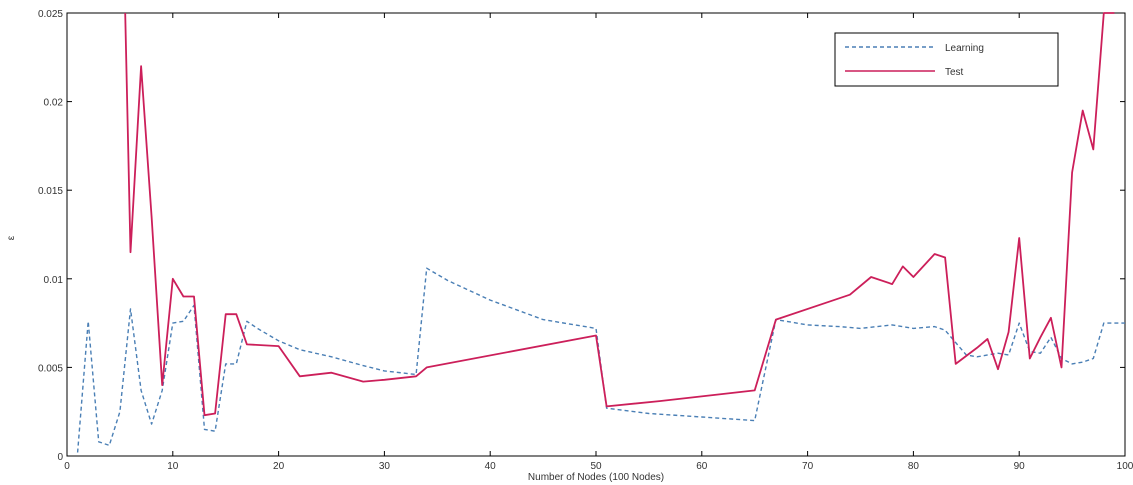 The height and width of the screenshot is (485, 1133). I want to click on x-tick-label: 50, so click(596, 466).